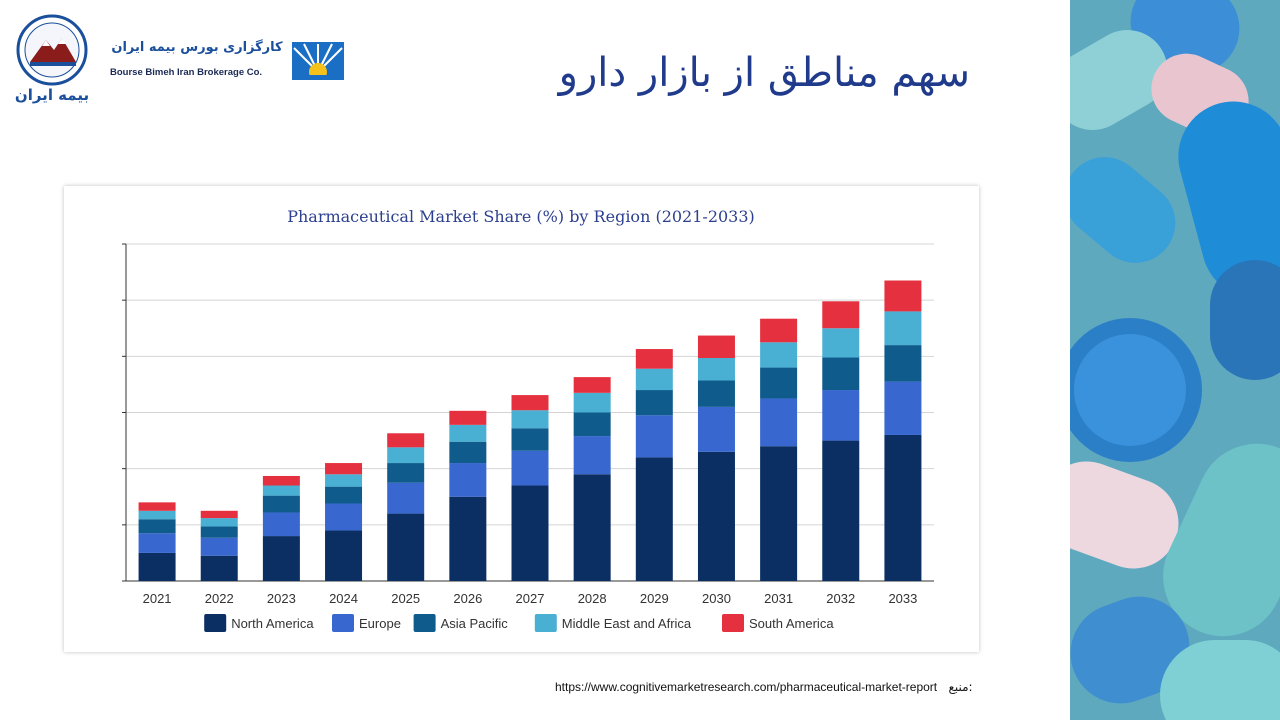 The height and width of the screenshot is (720, 1280). Describe the element at coordinates (157, 506) in the screenshot. I see `bar-south-america-2021` at that location.